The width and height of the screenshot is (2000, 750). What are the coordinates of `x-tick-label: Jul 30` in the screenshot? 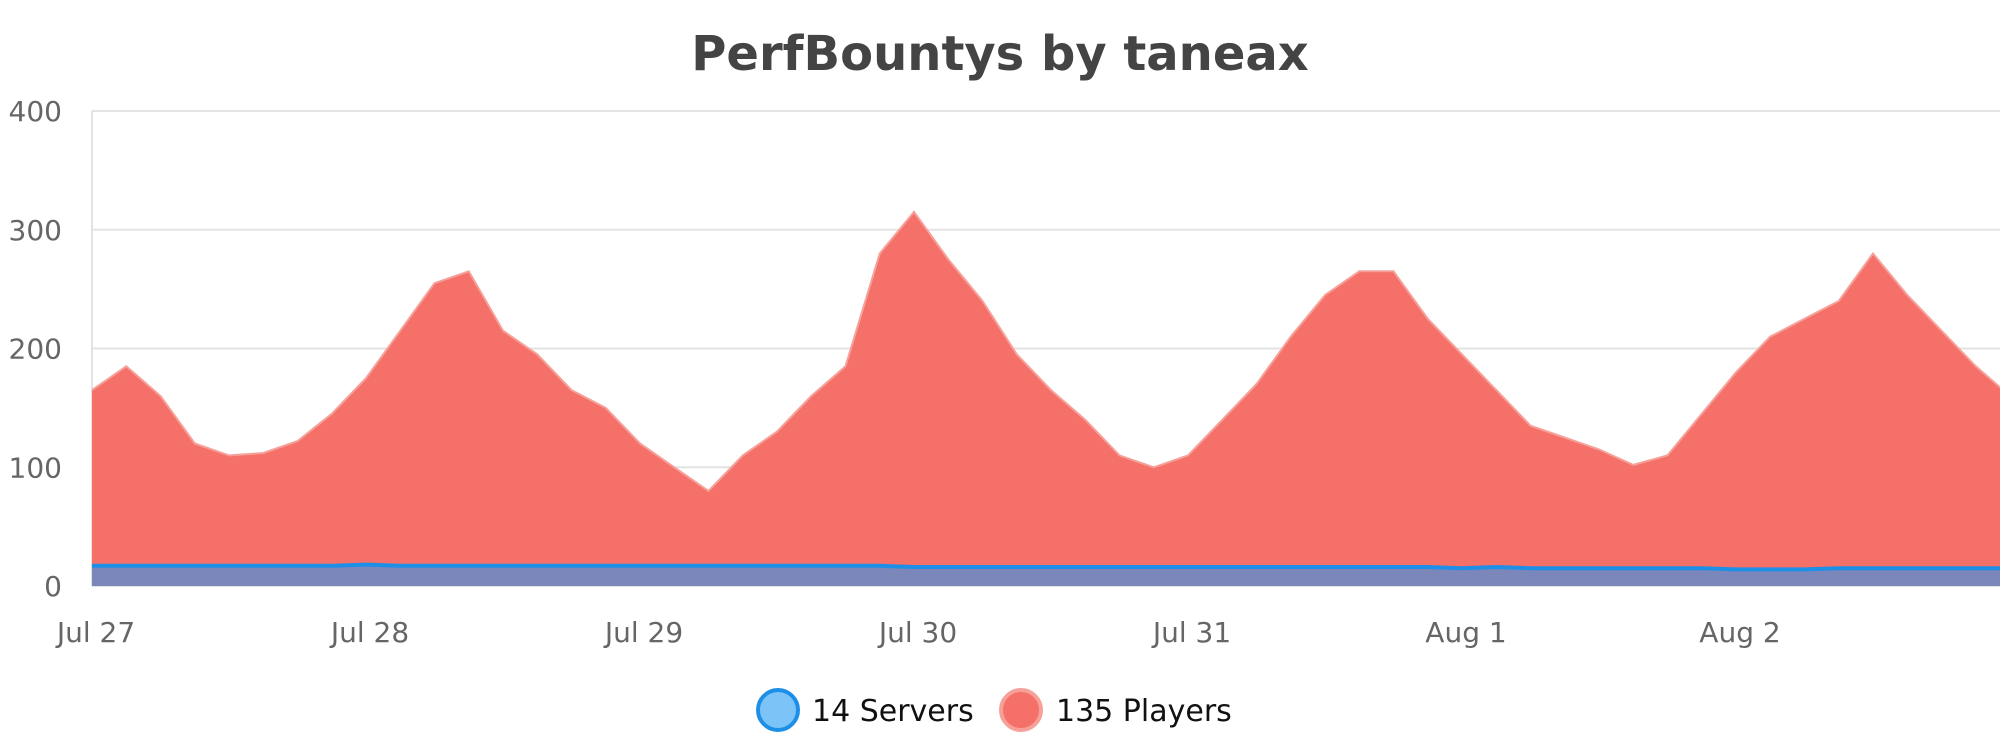 It's located at (917, 632).